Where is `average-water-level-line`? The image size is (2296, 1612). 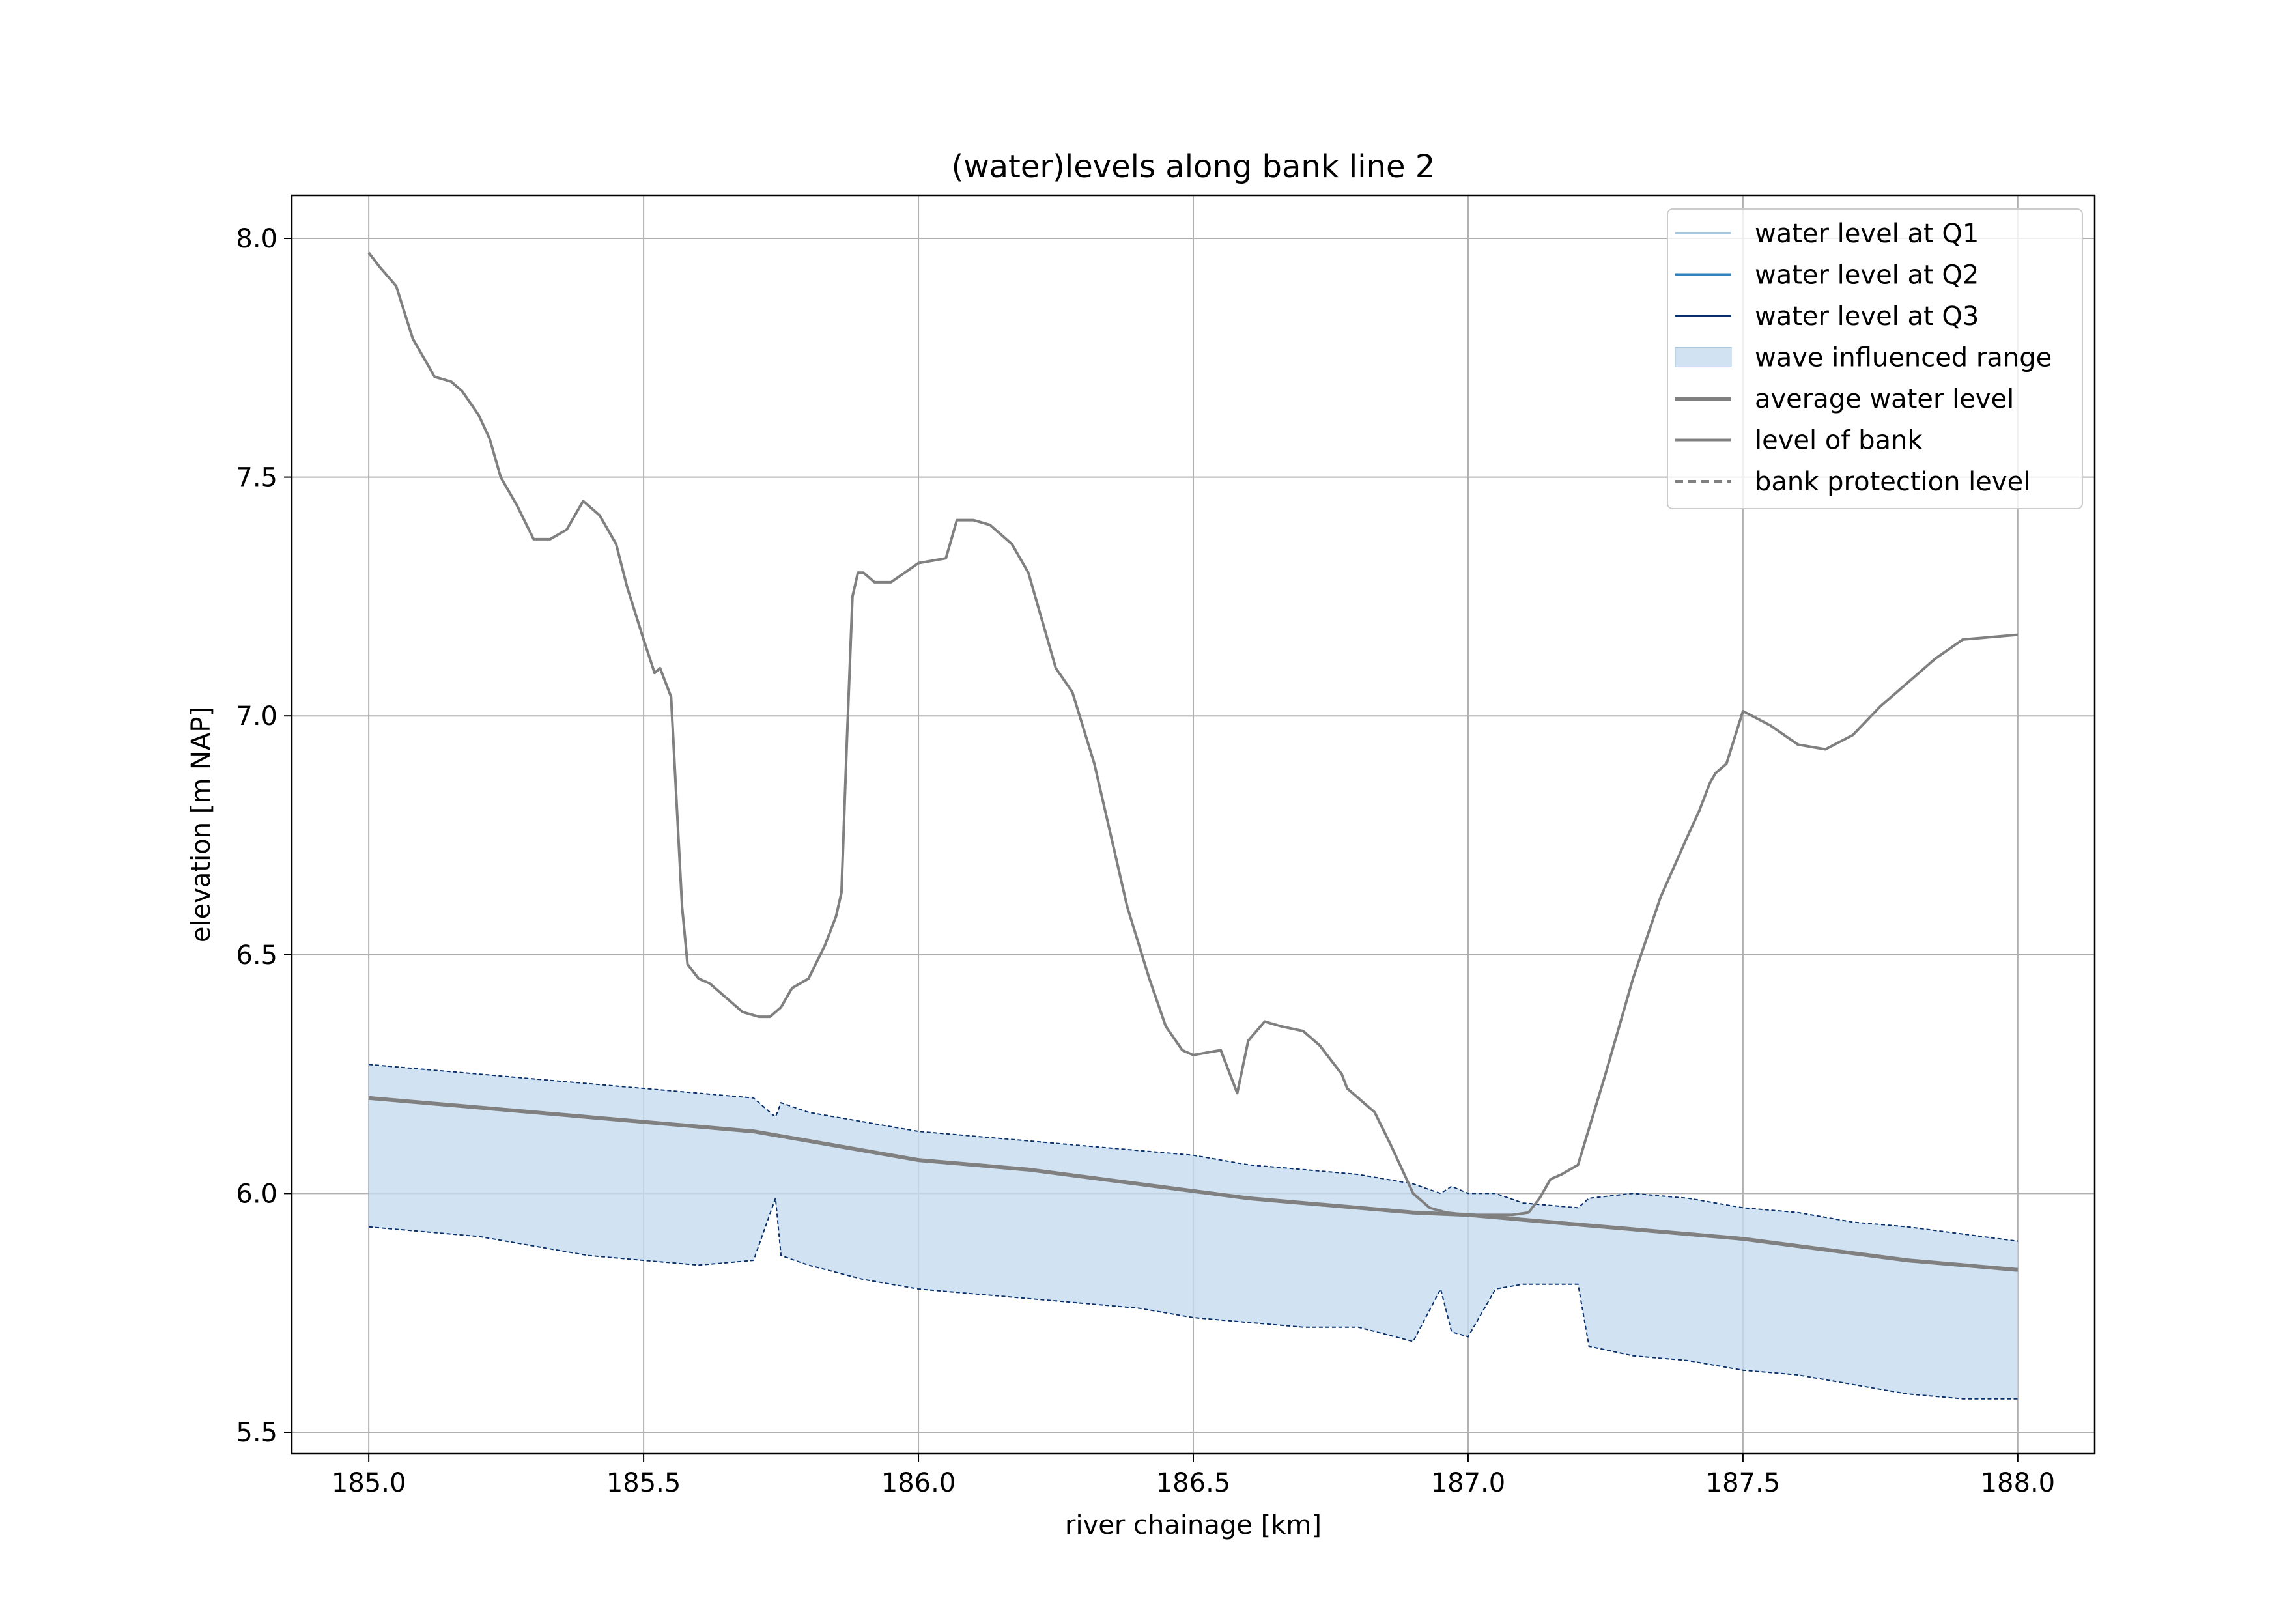
average-water-level-line is located at coordinates (1193, 1184).